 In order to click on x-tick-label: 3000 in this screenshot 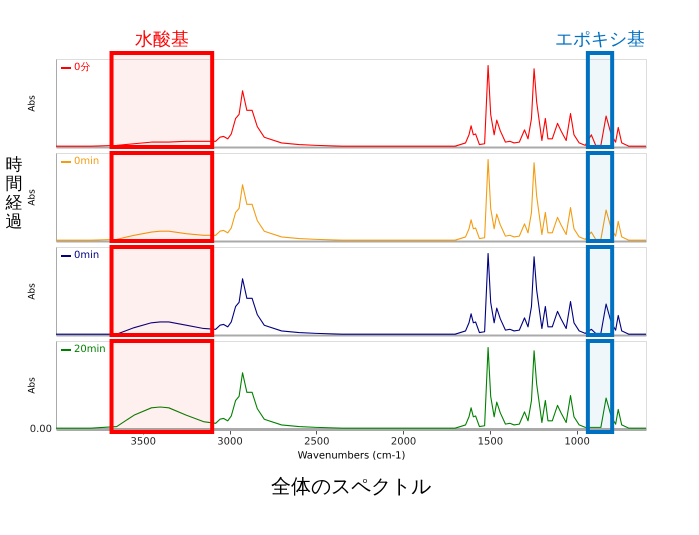, I will do `click(230, 442)`.